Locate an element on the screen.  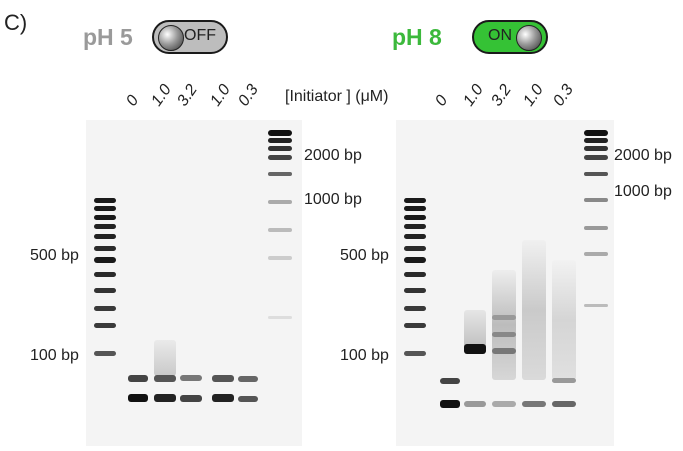
left-conc-label: 3.2 is located at coordinates (187, 95).